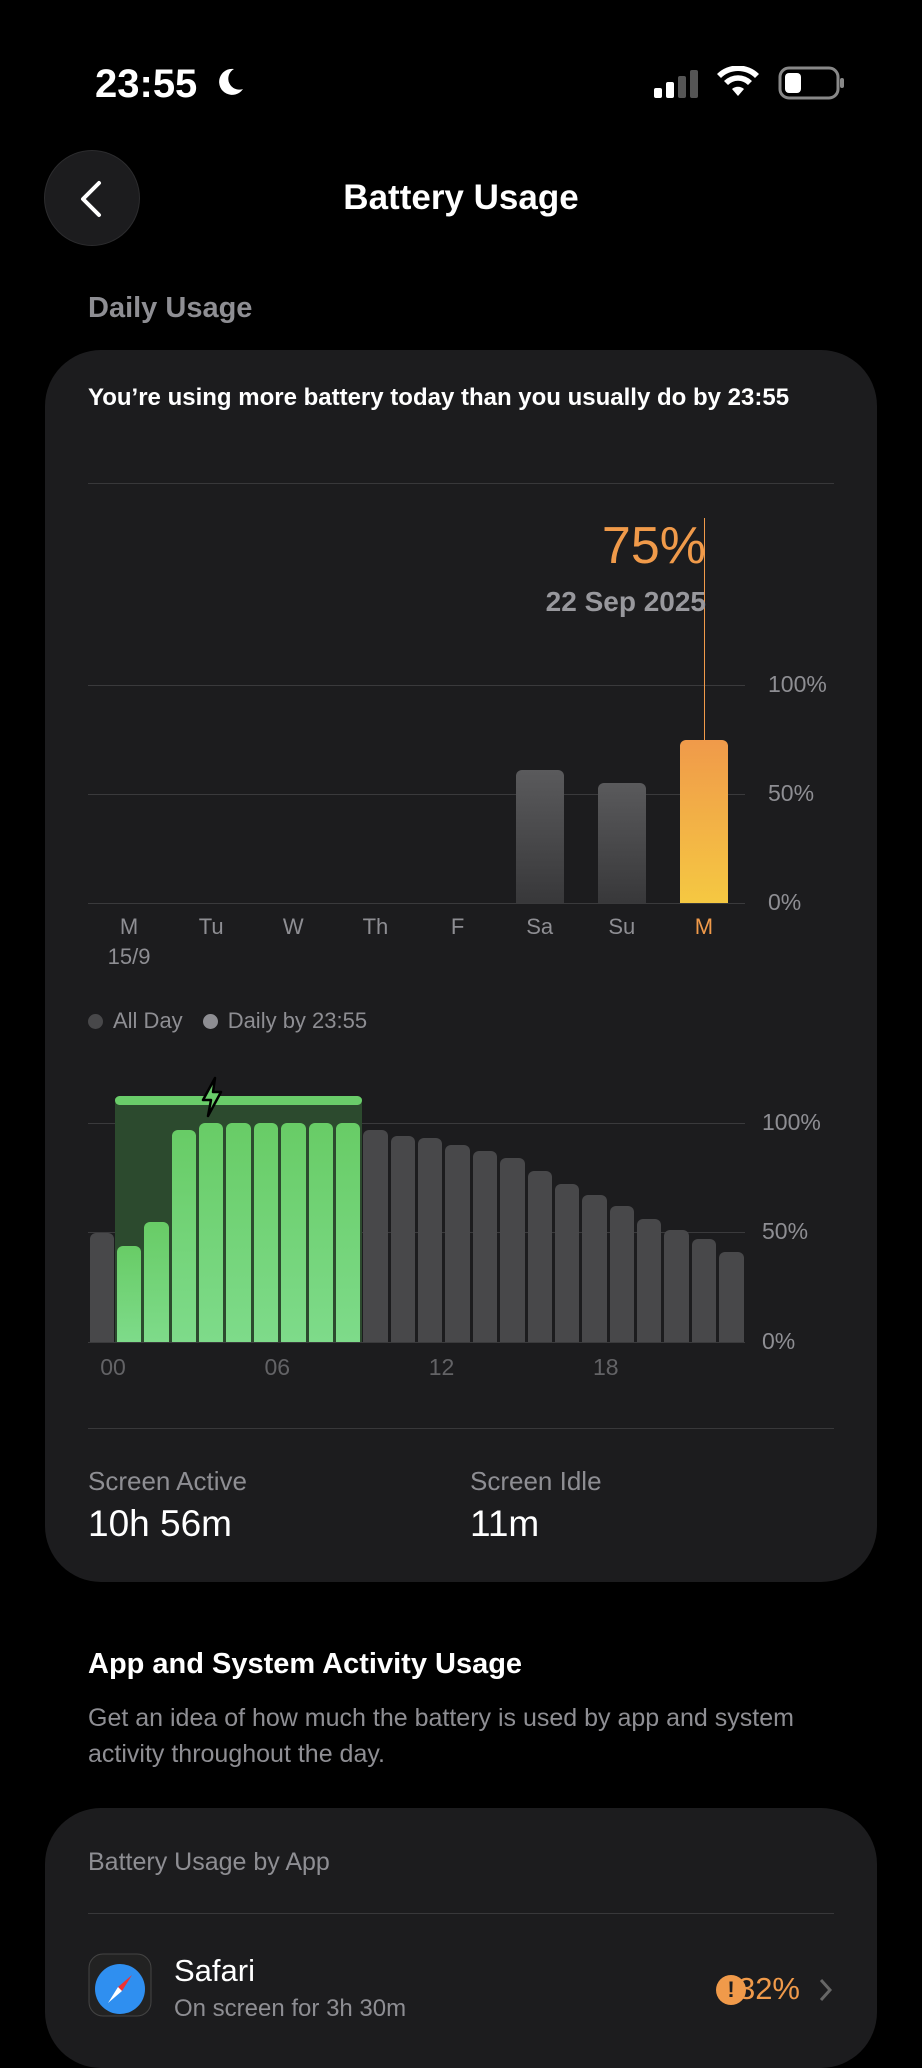  Describe the element at coordinates (238, 1100) in the screenshot. I see `charging-bar` at that location.